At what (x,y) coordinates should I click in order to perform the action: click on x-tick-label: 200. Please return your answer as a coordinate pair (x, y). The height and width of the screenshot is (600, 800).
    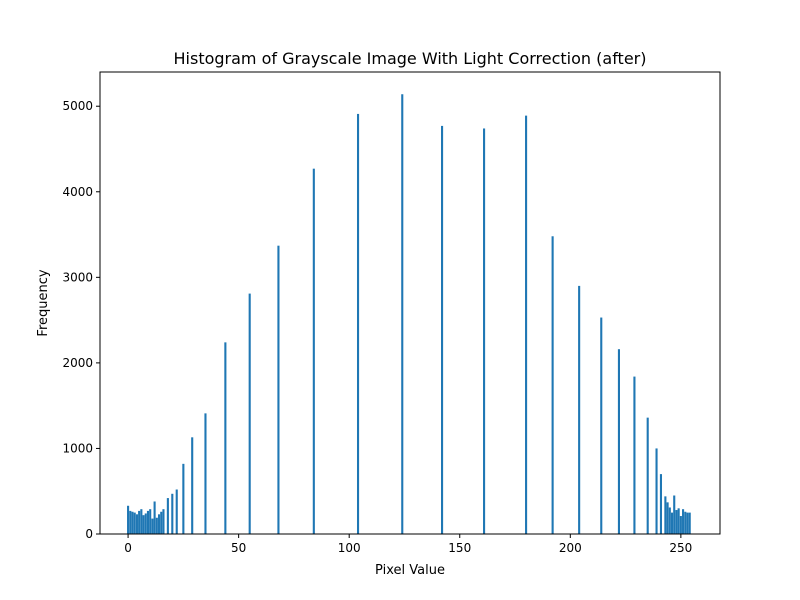
    Looking at the image, I should click on (570, 548).